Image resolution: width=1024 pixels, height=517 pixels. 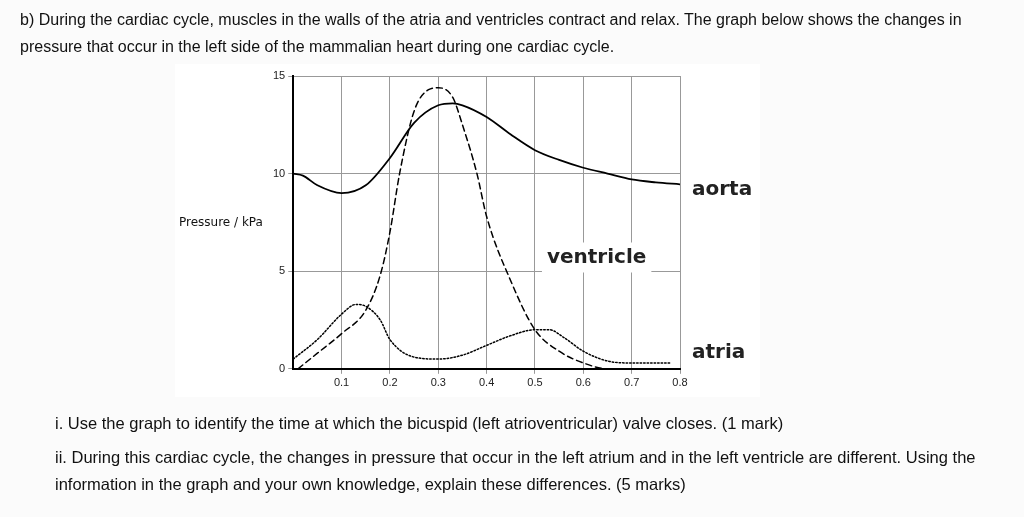 I want to click on x-tick-label: 0.5, so click(x=535, y=382).